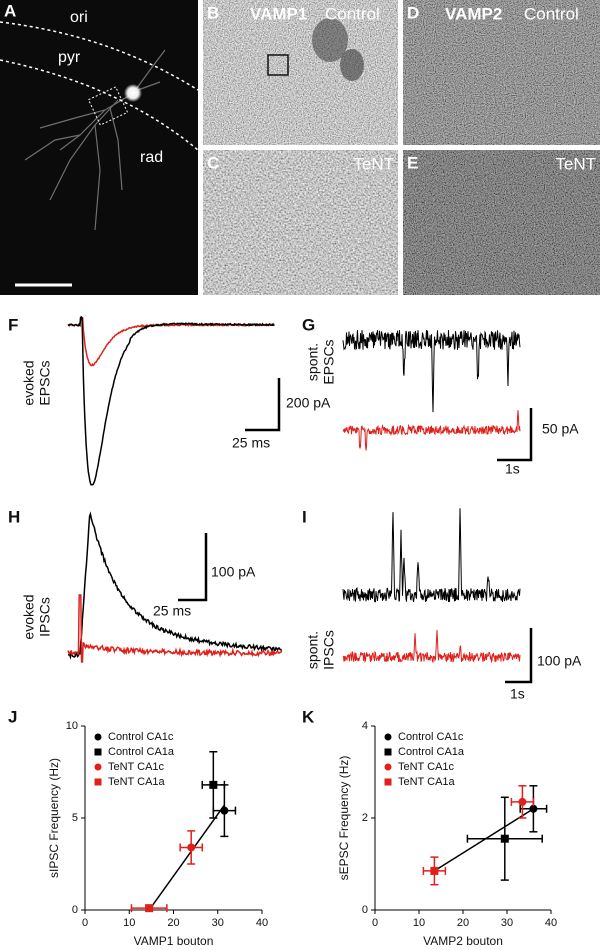  Describe the element at coordinates (300, 222) in the screenshot. I see `image-c` at that location.